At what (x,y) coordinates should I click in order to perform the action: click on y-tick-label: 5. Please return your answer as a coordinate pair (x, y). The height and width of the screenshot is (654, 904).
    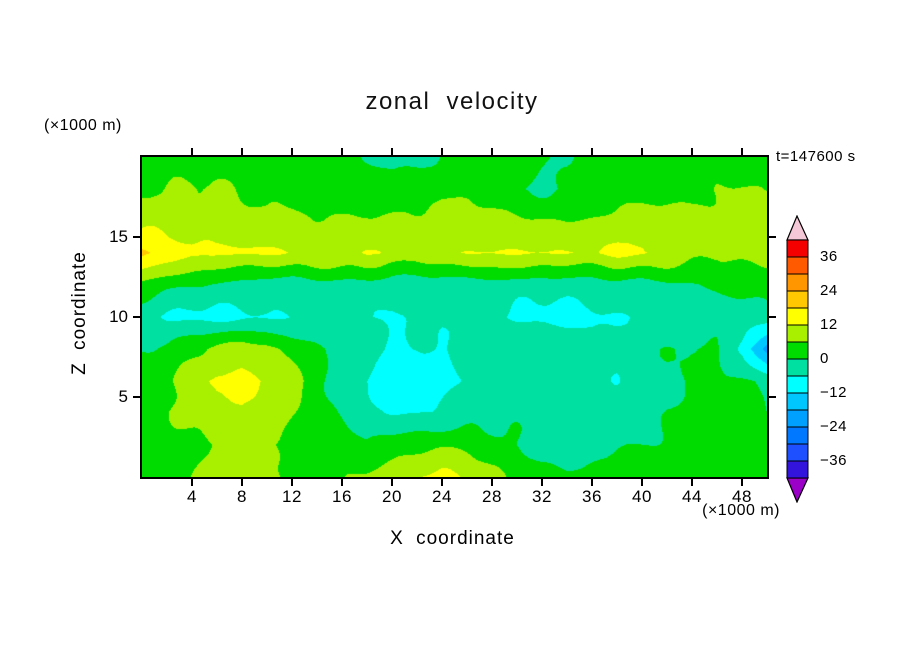
    Looking at the image, I should click on (123, 396).